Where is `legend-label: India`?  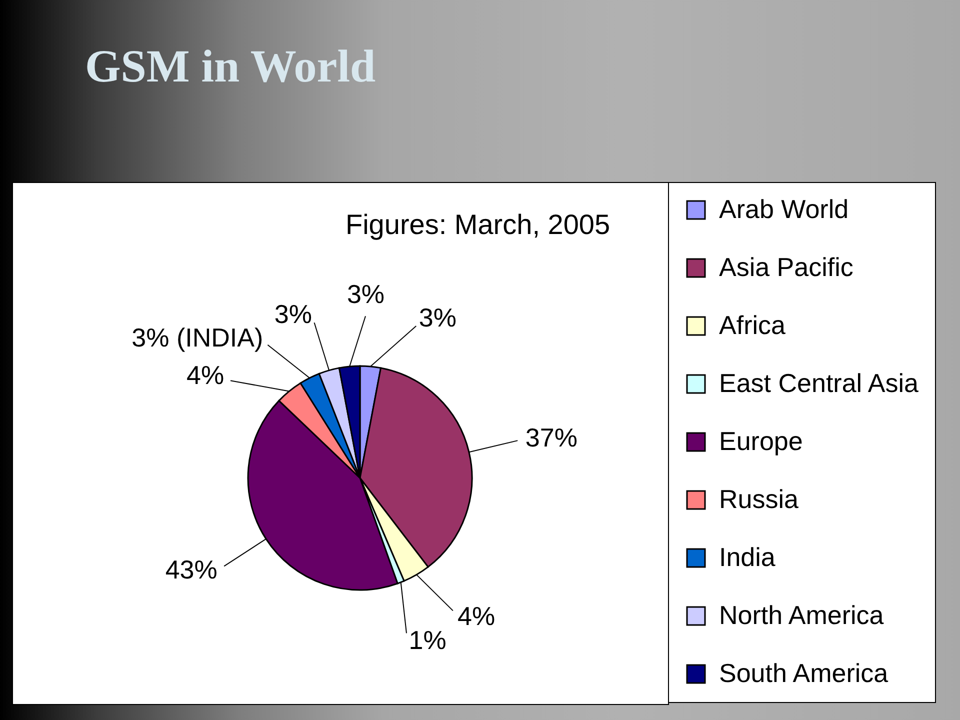 legend-label: India is located at coordinates (747, 557).